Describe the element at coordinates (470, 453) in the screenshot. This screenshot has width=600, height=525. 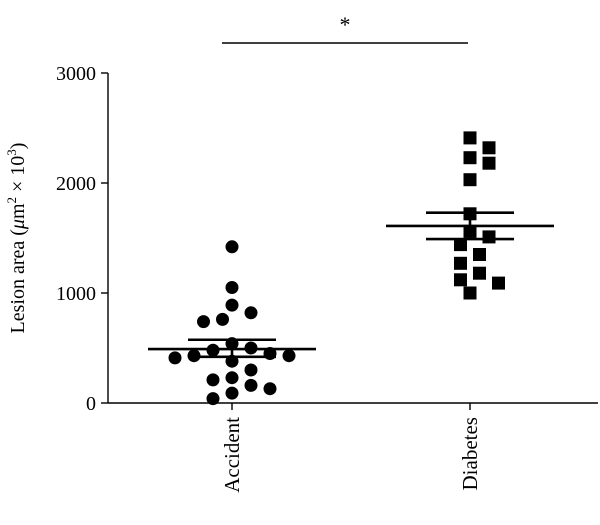
I see `x-category-label: Diabetes` at that location.